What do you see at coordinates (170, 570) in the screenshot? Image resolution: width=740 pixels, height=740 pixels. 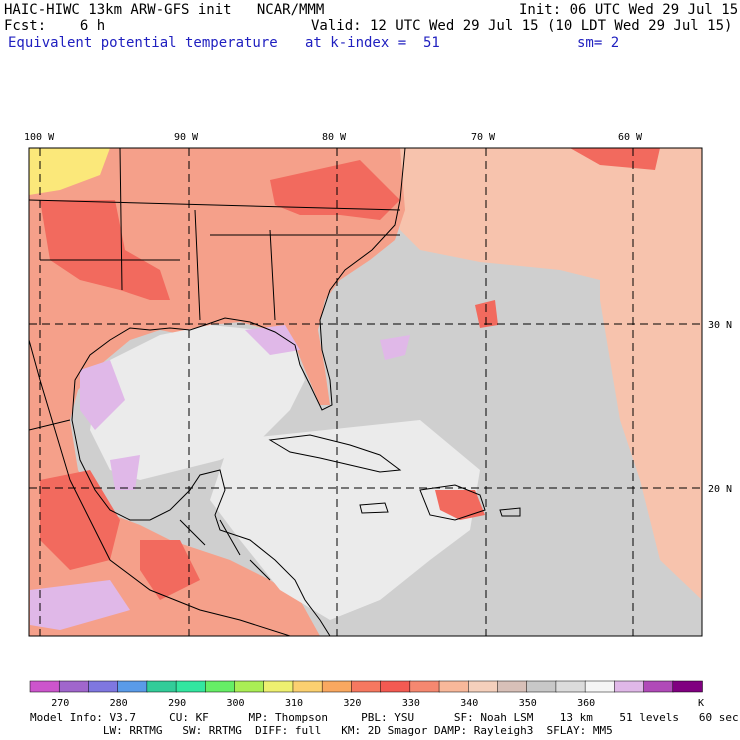 I see `hot-patch-central-america` at bounding box center [170, 570].